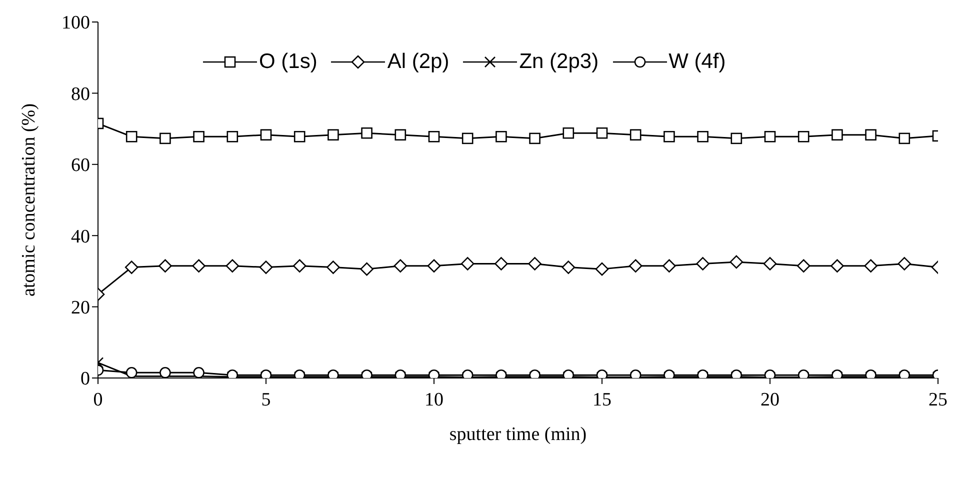  What do you see at coordinates (518, 434) in the screenshot?
I see `x-axis-title: sputter time (min)` at bounding box center [518, 434].